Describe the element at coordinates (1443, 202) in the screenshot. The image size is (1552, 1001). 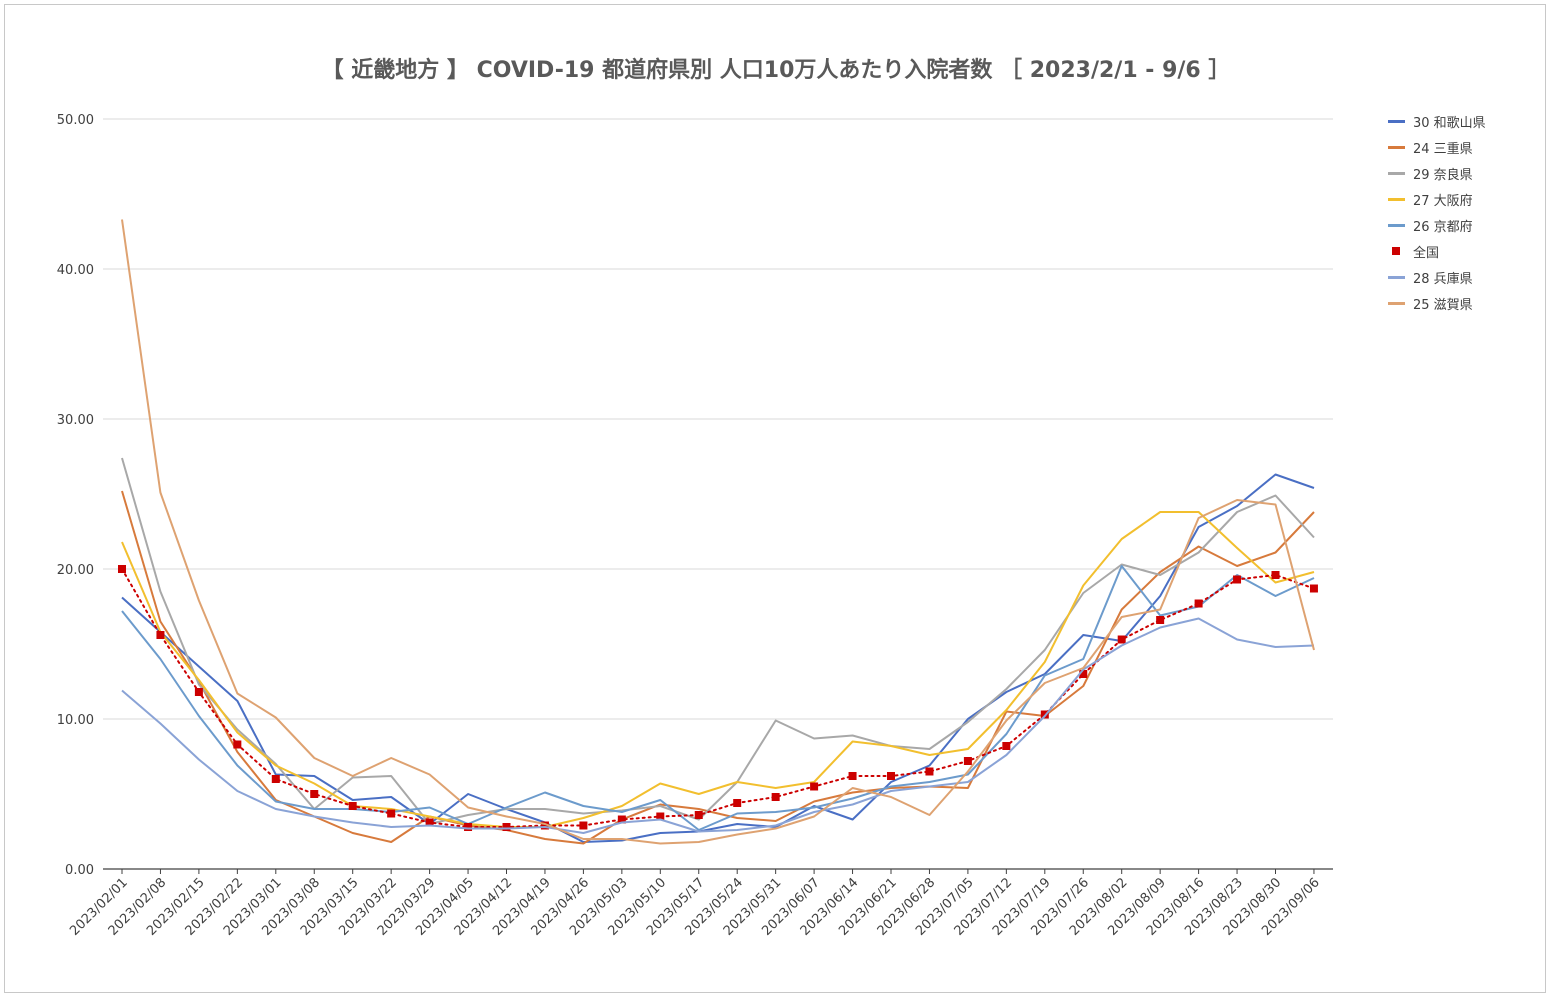
I see `legend-label: 27 大阪府` at that location.